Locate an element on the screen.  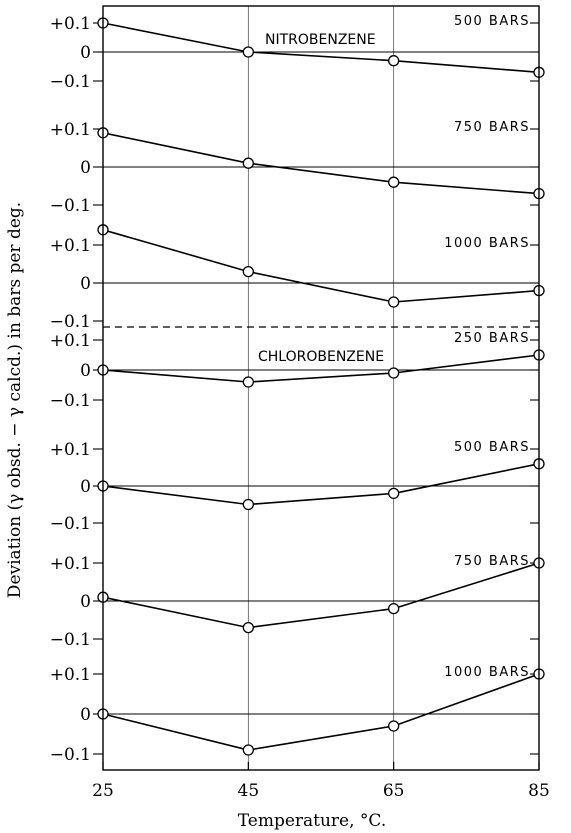
panel-label: 250 BARS is located at coordinates (492, 338).